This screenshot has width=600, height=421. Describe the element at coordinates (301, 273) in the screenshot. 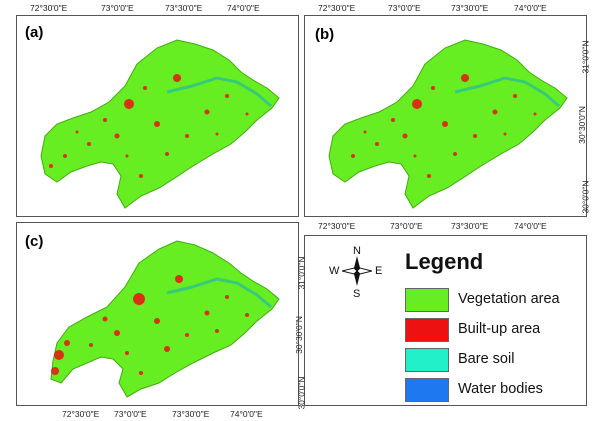

I see `lat-tick-legend-1: 31°0'0"N` at that location.